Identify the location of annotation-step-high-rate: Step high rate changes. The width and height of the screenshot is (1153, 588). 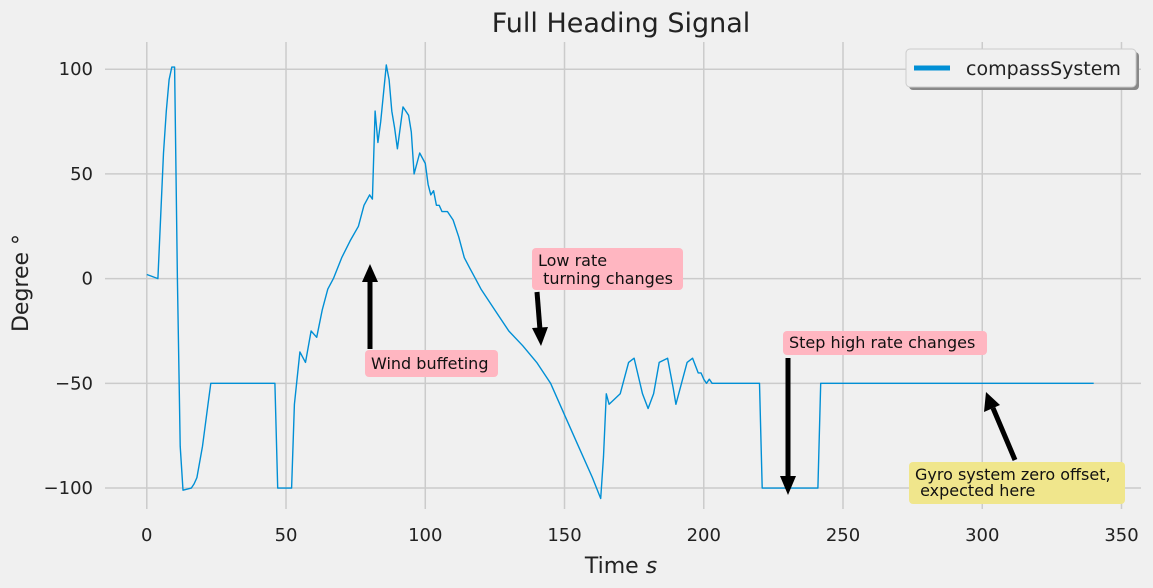
(883, 413).